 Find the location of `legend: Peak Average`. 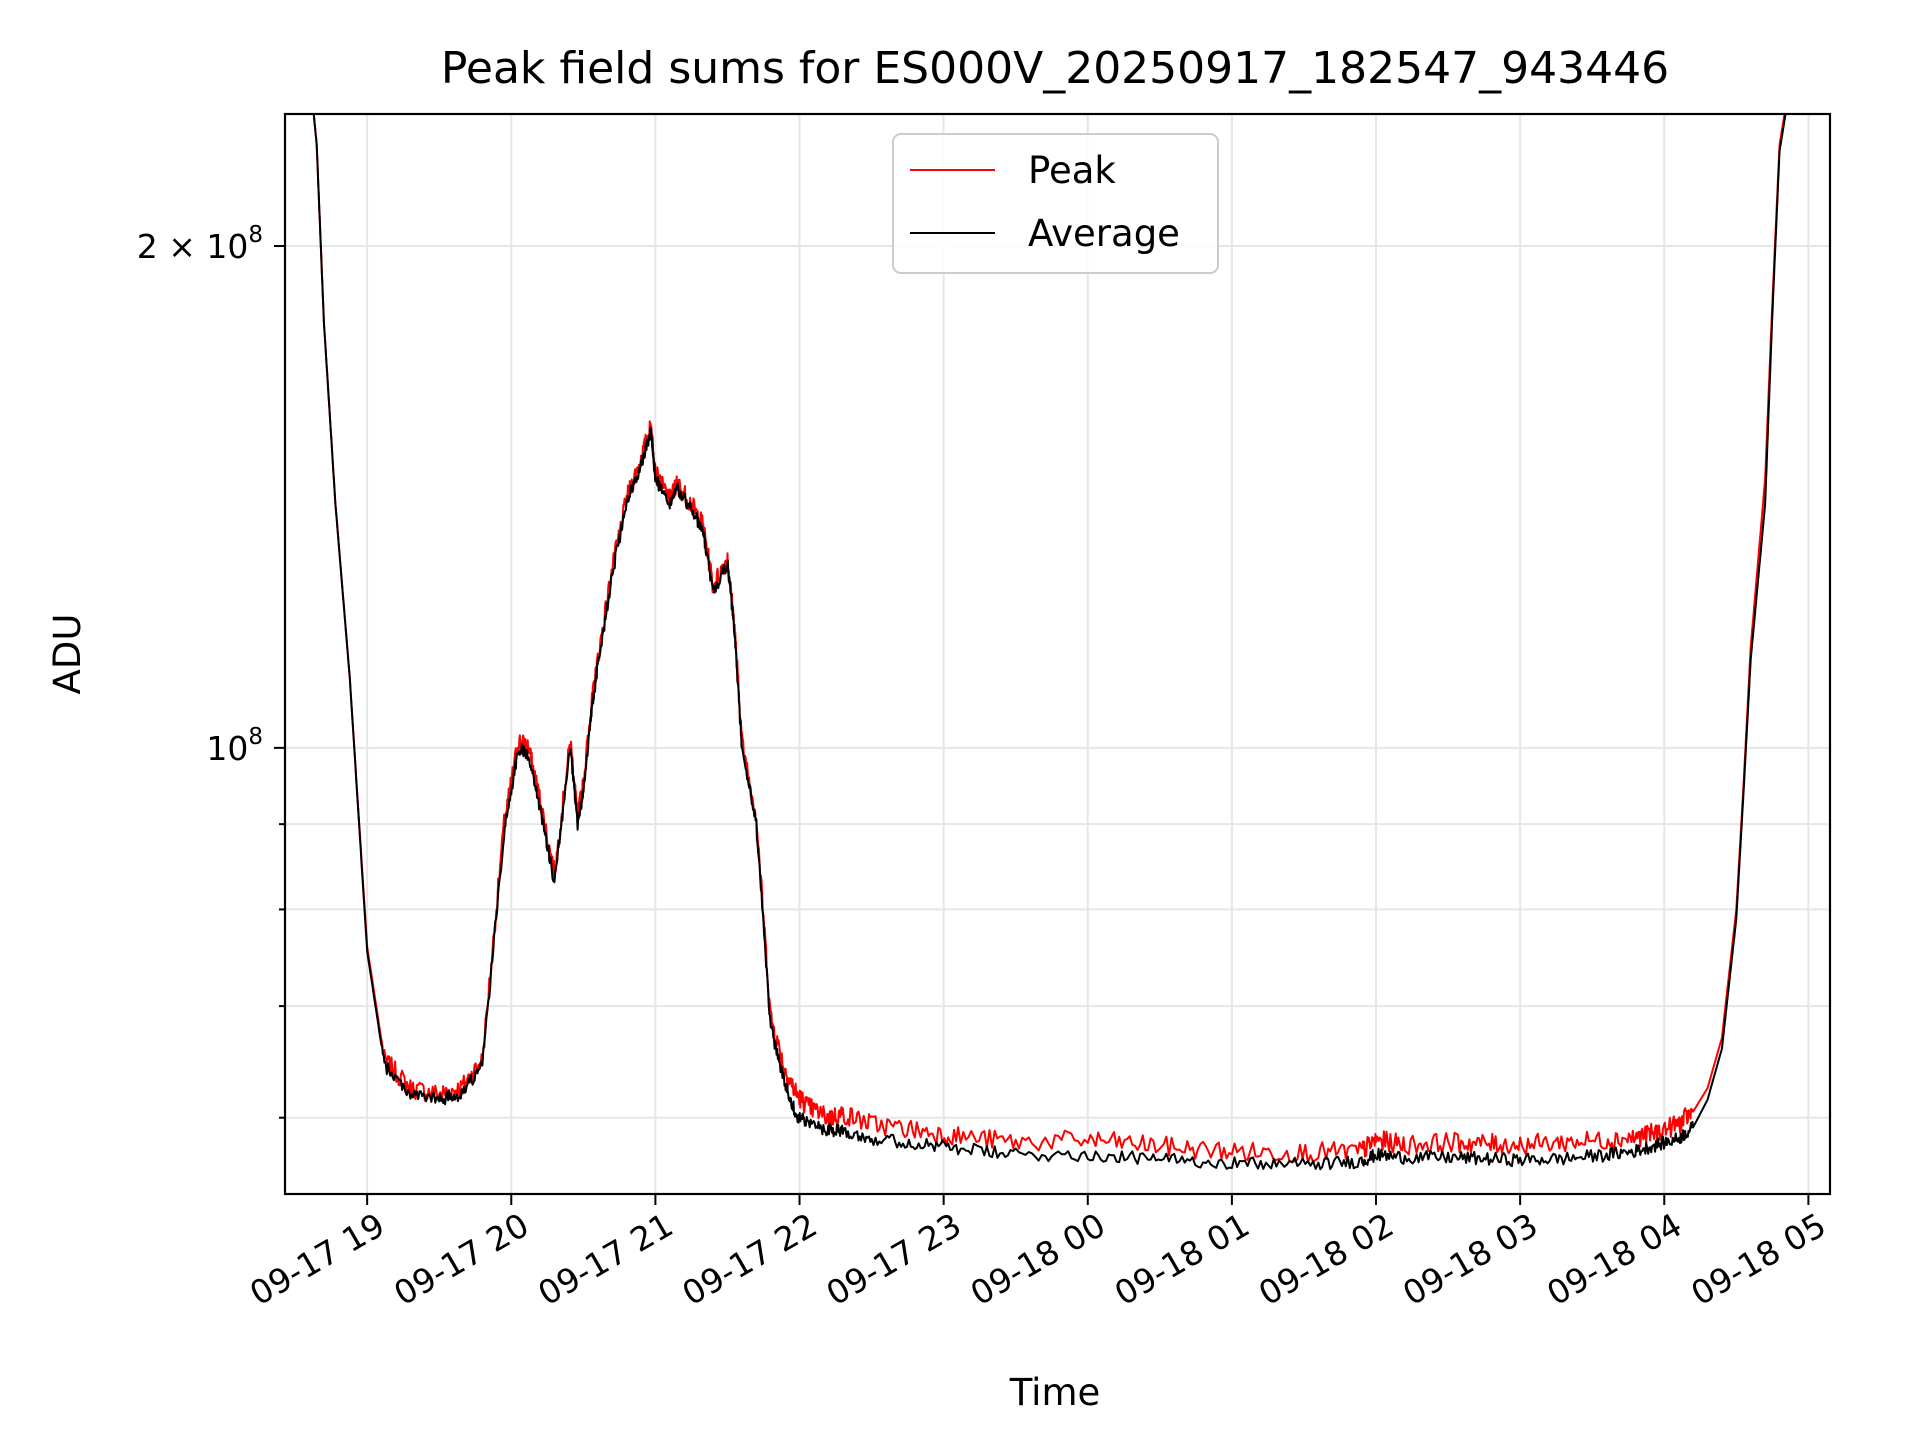

legend: Peak Average is located at coordinates (1055, 203).